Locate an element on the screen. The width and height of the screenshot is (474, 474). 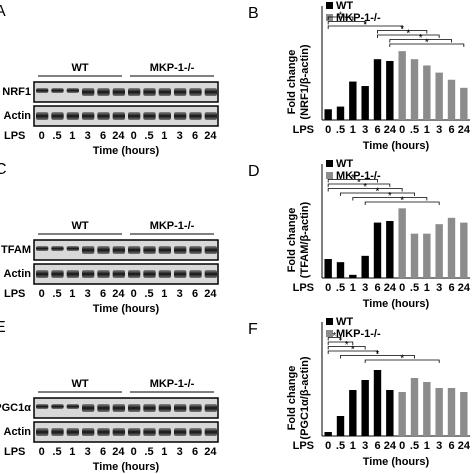
y-axis-label: (NRF1/β-actin) is located at coordinates (305, 81).